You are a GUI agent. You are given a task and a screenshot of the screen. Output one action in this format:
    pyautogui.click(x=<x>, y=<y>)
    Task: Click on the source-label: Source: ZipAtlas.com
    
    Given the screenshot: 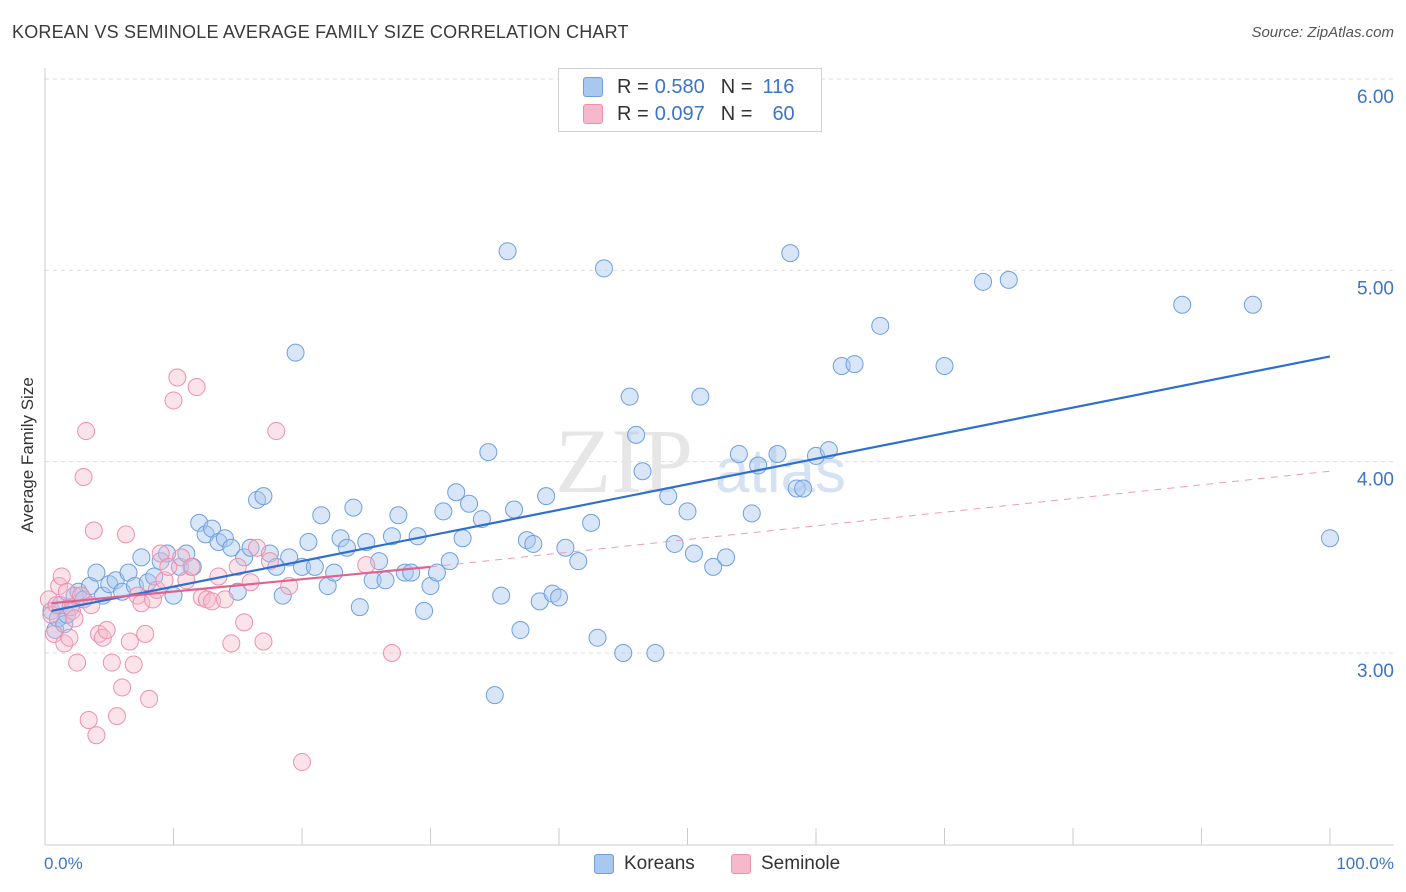 What is the action you would take?
    pyautogui.click(x=1322, y=32)
    